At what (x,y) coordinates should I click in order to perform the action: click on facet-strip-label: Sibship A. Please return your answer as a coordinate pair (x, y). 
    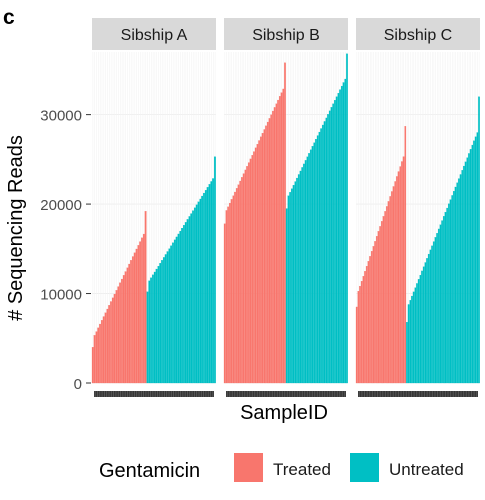
    Looking at the image, I should click on (154, 35).